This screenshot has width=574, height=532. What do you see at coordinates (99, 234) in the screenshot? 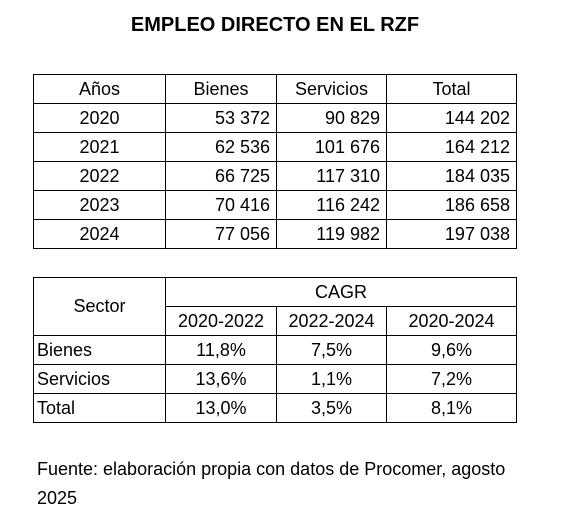
I see `year-cell: 2024` at bounding box center [99, 234].